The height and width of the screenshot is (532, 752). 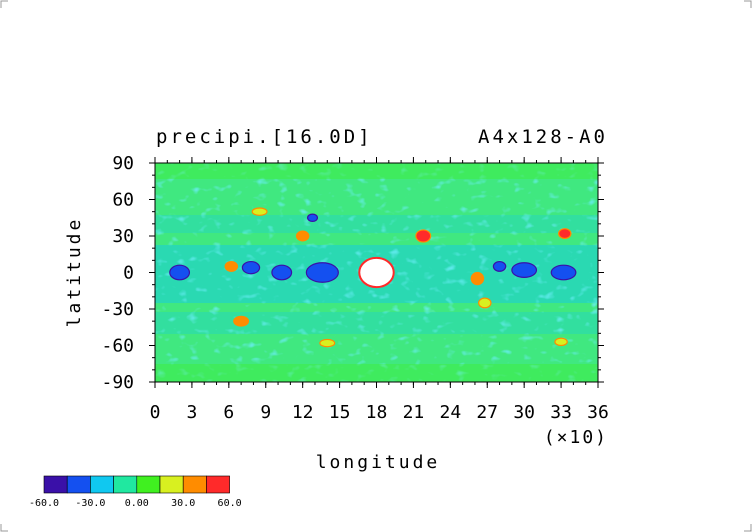 I want to click on x-tick-label: 21, so click(x=414, y=412).